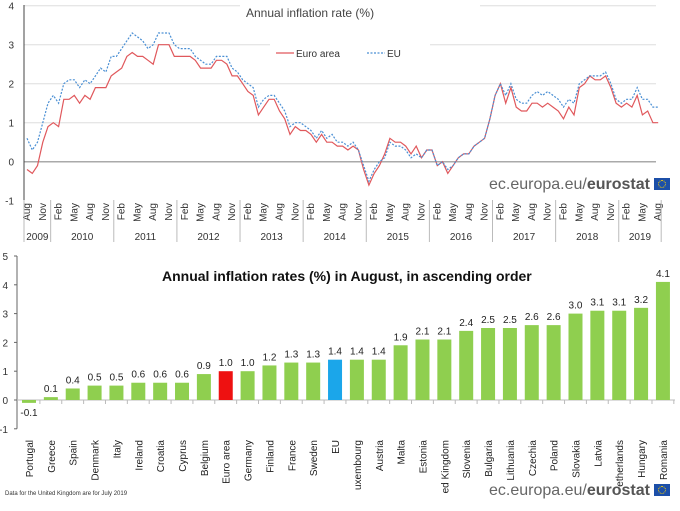 The image size is (680, 511). Describe the element at coordinates (662, 490) in the screenshot. I see `eu-flag-icon` at that location.